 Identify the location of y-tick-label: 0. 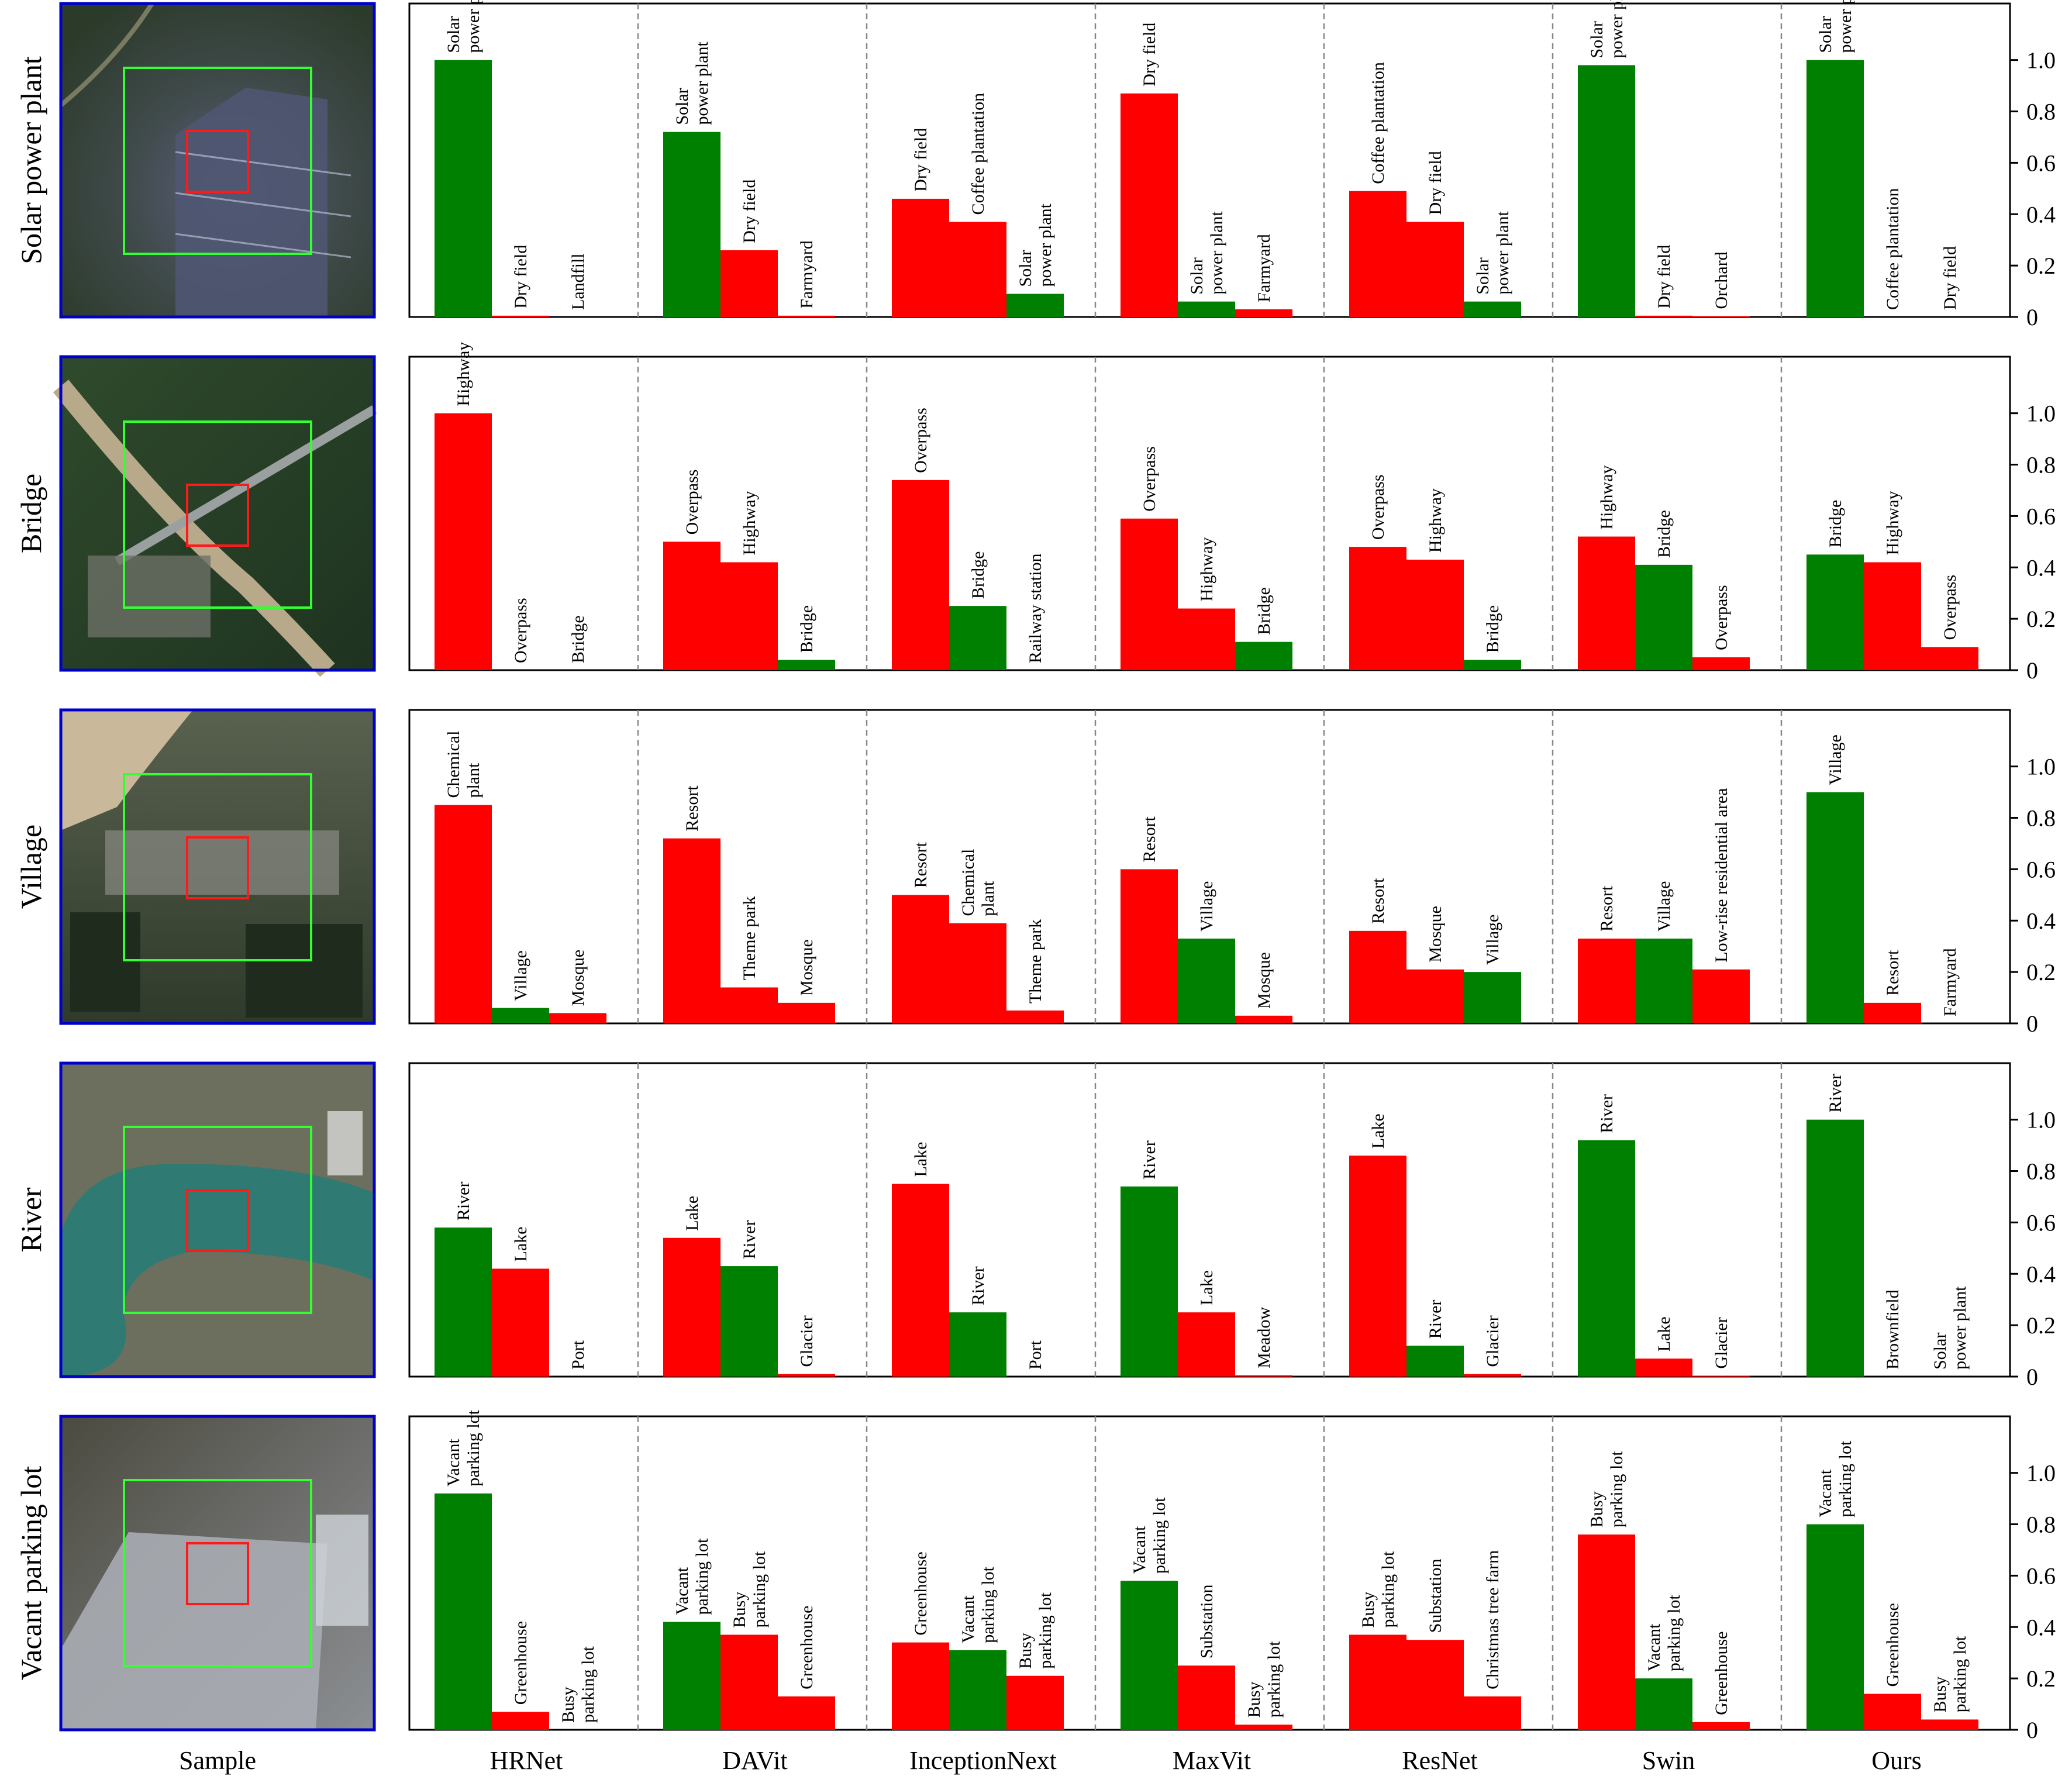
(2032, 1730).